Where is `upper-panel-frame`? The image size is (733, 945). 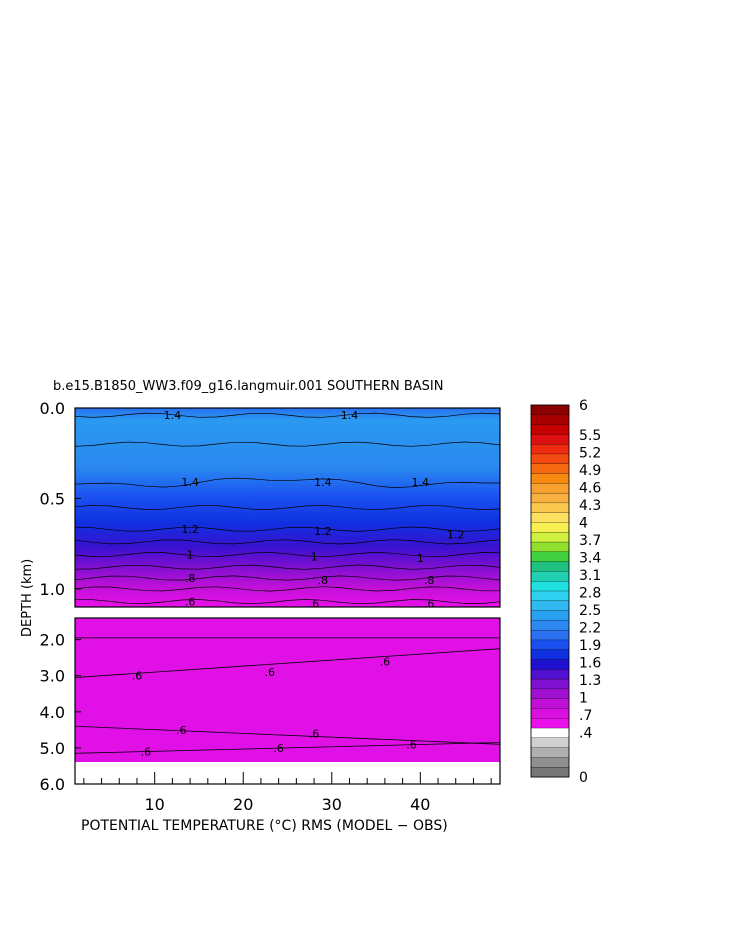 upper-panel-frame is located at coordinates (287, 507).